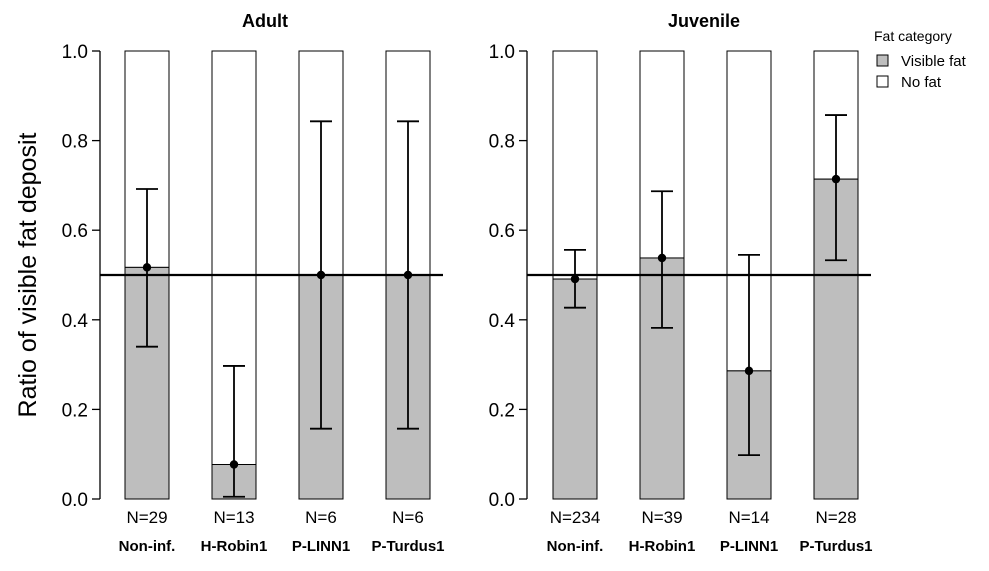  I want to click on bar-no-fat, so click(575, 165).